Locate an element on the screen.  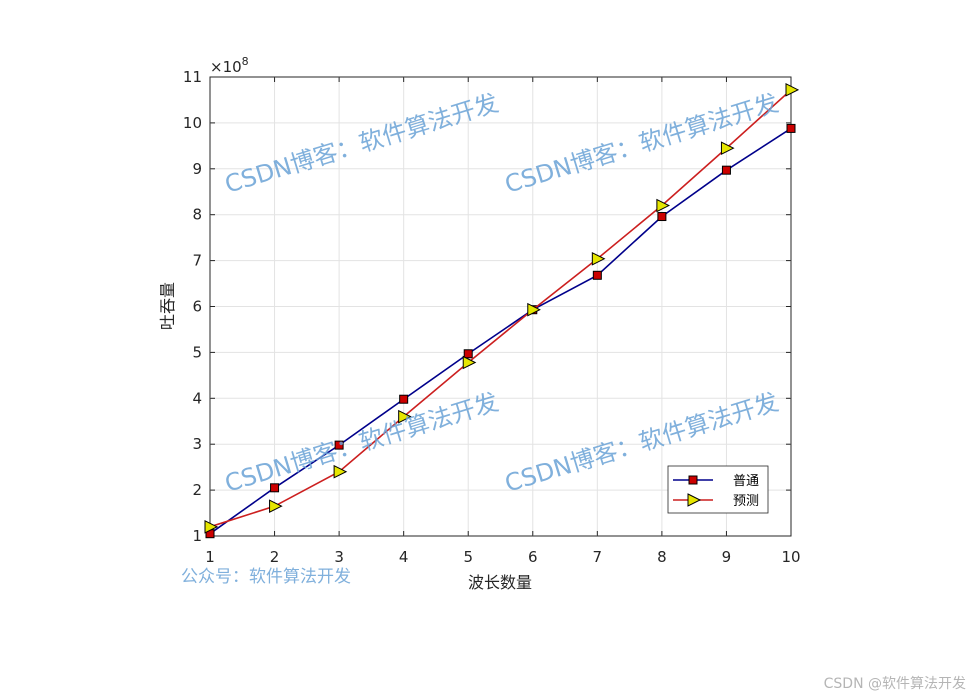
y-tick-label: 8 is located at coordinates (197, 215).